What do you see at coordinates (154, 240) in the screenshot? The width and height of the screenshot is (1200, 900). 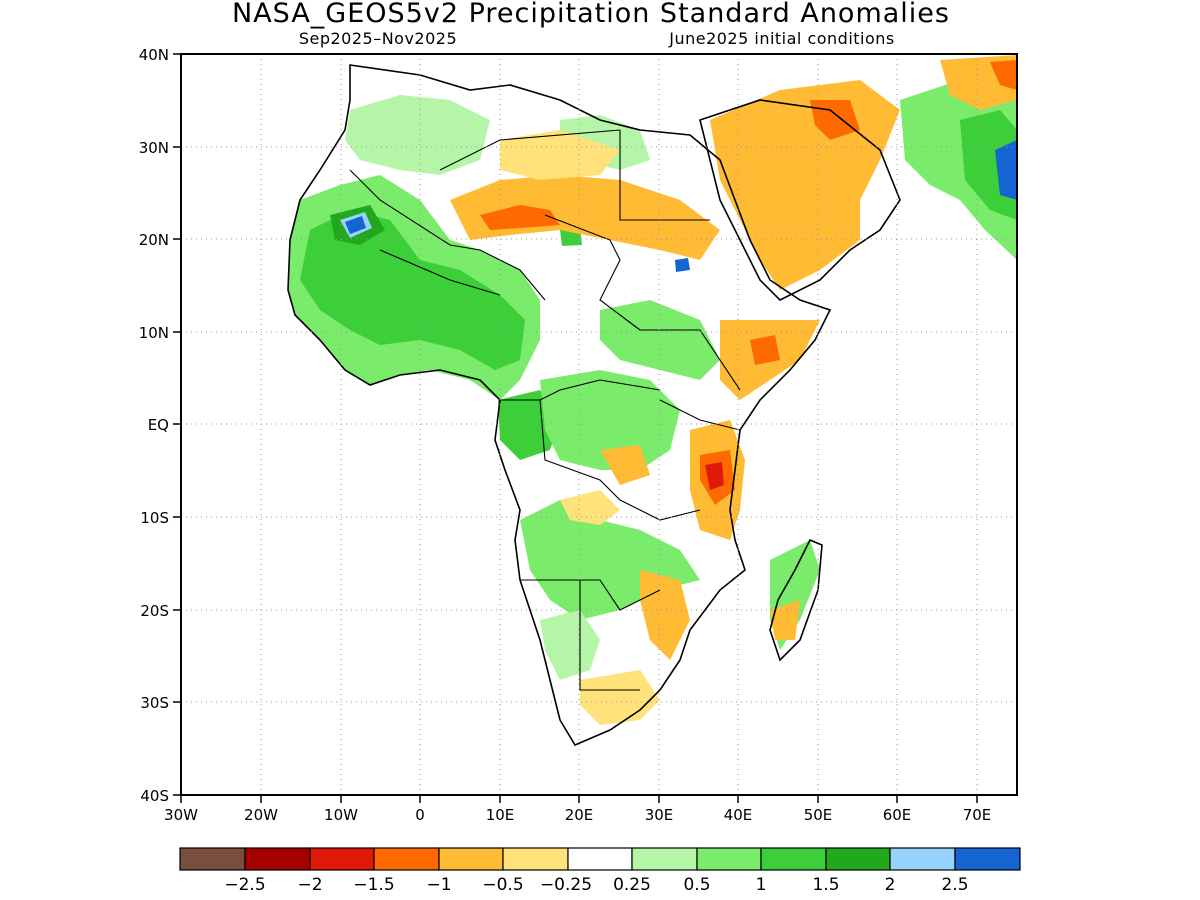 I see `lat-tick-label: 20N` at bounding box center [154, 240].